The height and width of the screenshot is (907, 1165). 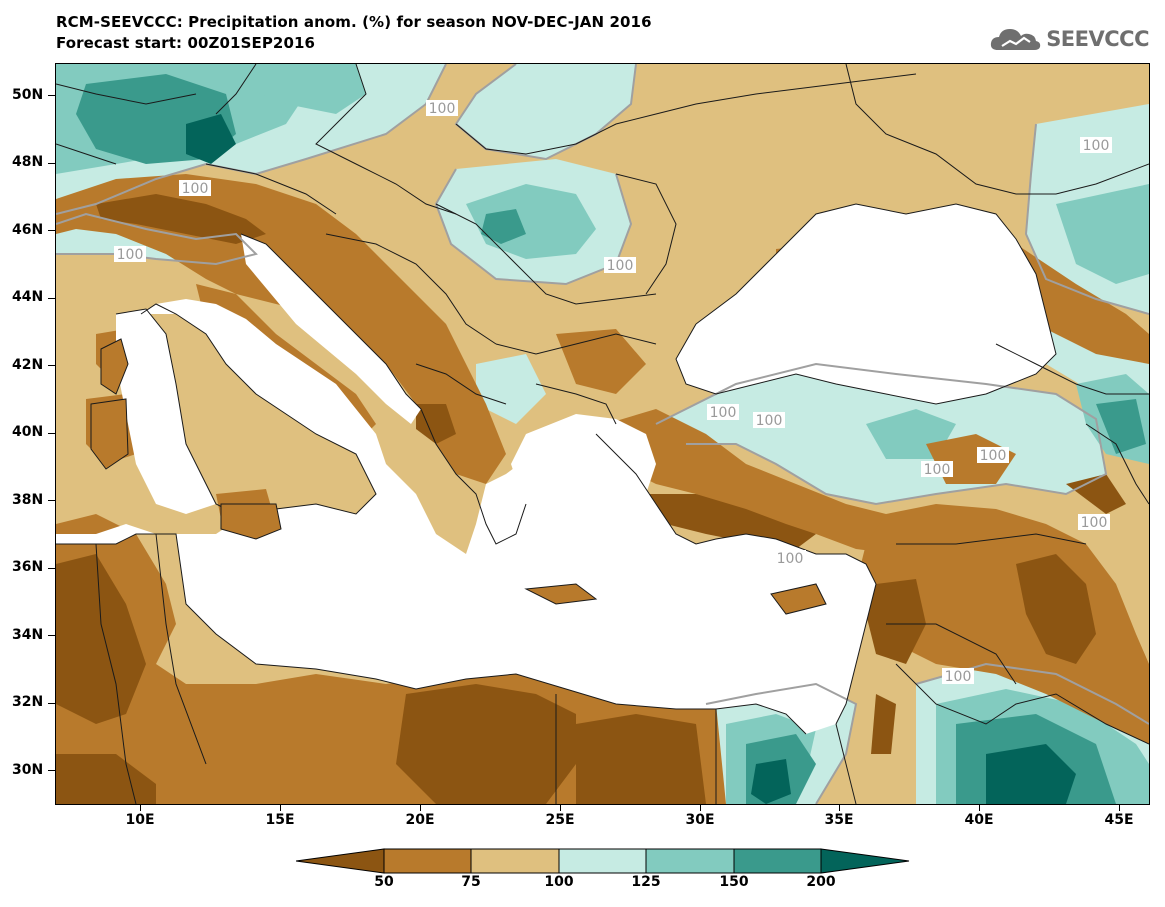 What do you see at coordinates (28, 365) in the screenshot?
I see `lat-label: 42N` at bounding box center [28, 365].